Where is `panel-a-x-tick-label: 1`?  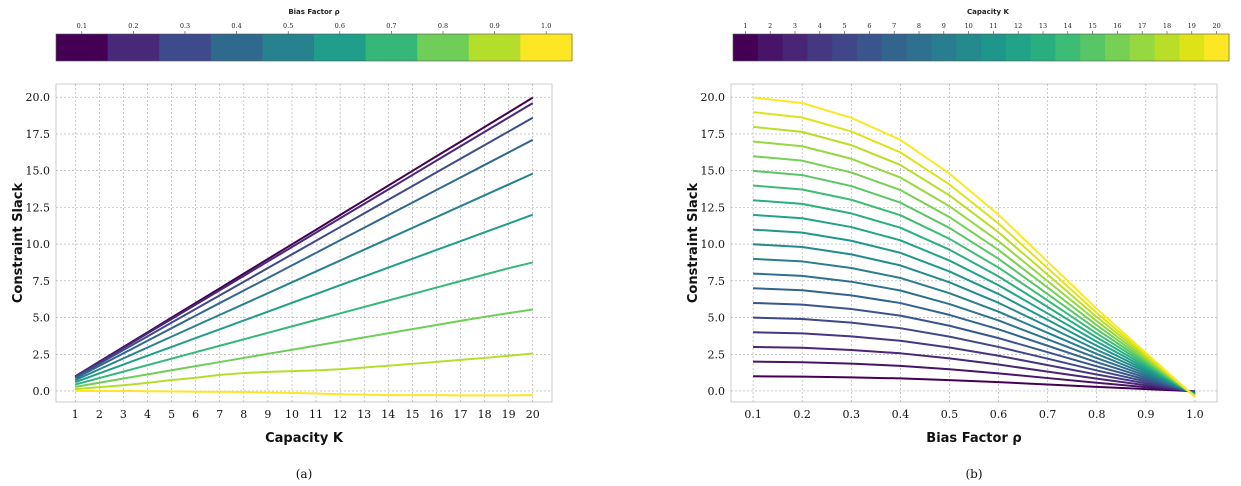
panel-a-x-tick-label: 1 is located at coordinates (75, 414).